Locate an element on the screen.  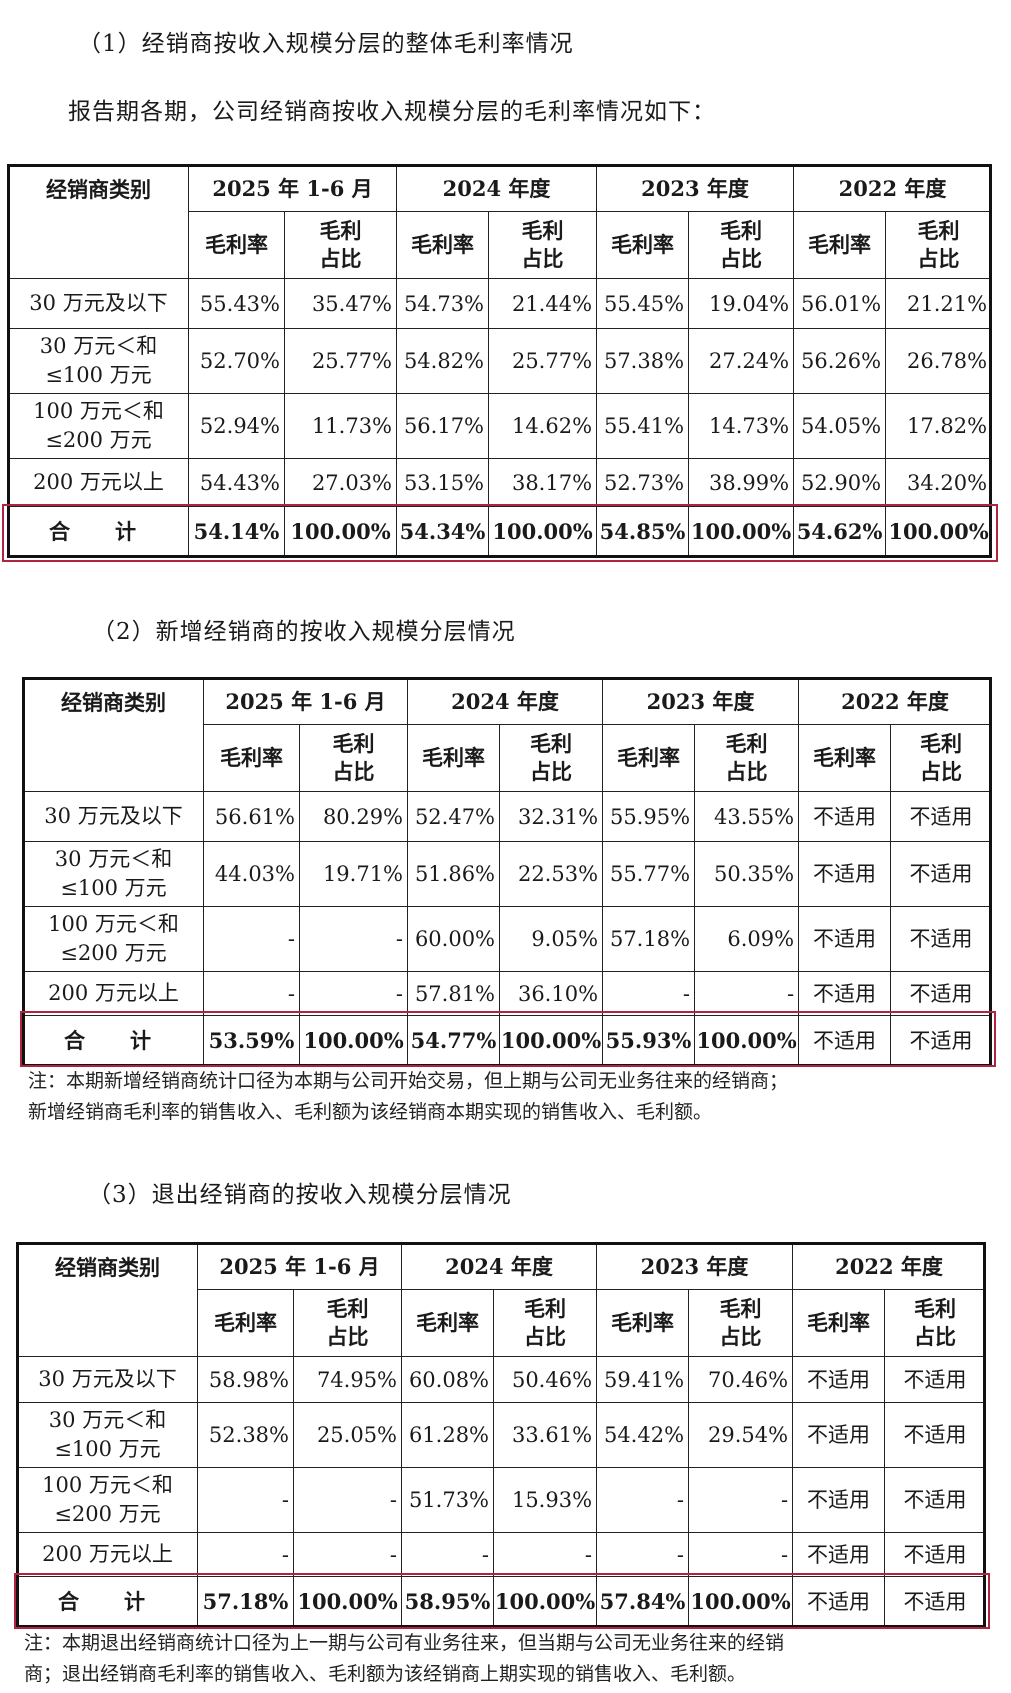
cell: 53.15% is located at coordinates (443, 482).